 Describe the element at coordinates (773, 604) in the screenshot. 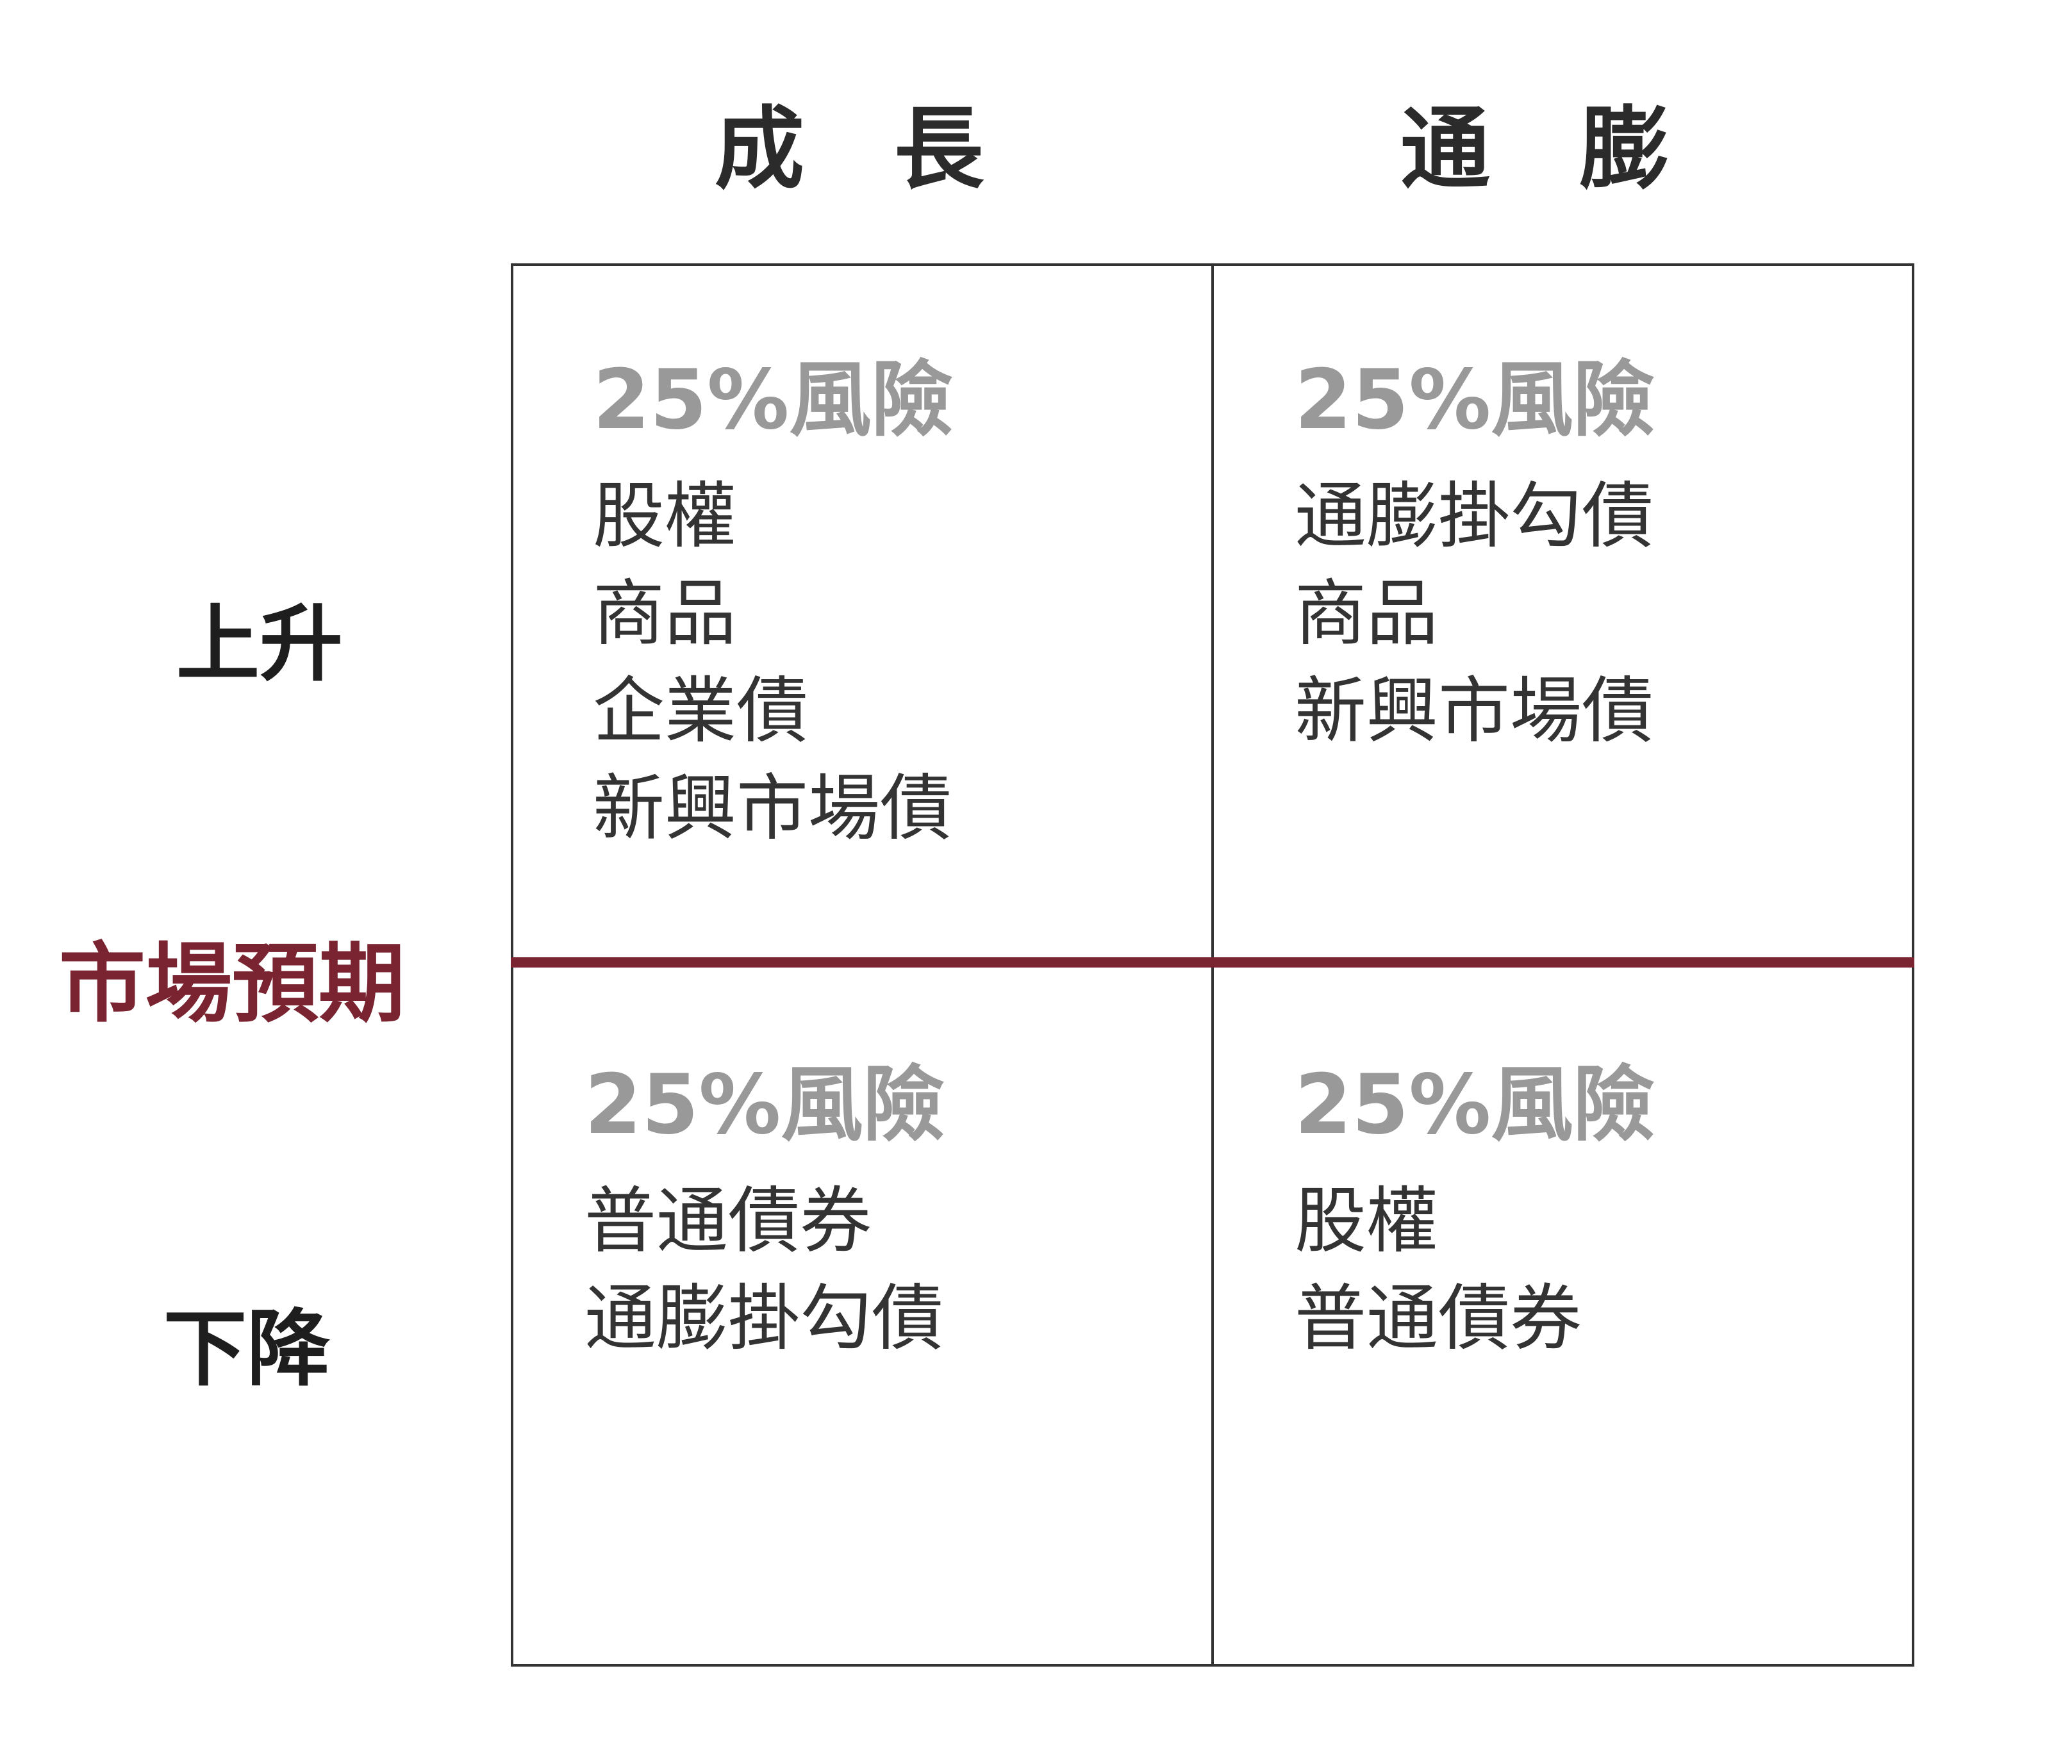

I see `cell-growth-rising: 25%風險 股權 商品 企業債 新興市場債` at that location.